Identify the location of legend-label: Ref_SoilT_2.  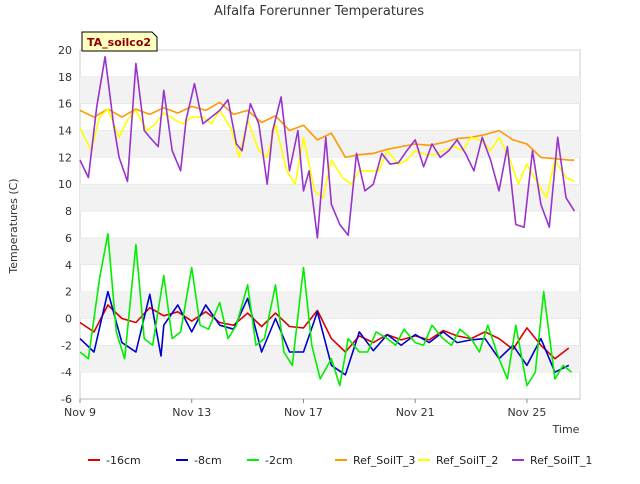
(467, 460).